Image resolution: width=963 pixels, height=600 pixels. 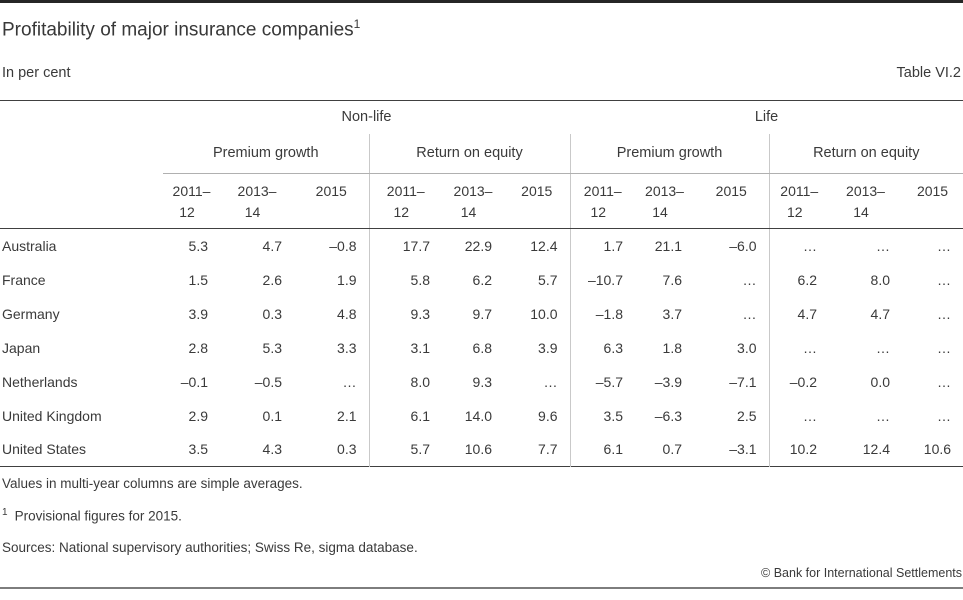 What do you see at coordinates (668, 245) in the screenshot?
I see `value-cell: 21.1` at bounding box center [668, 245].